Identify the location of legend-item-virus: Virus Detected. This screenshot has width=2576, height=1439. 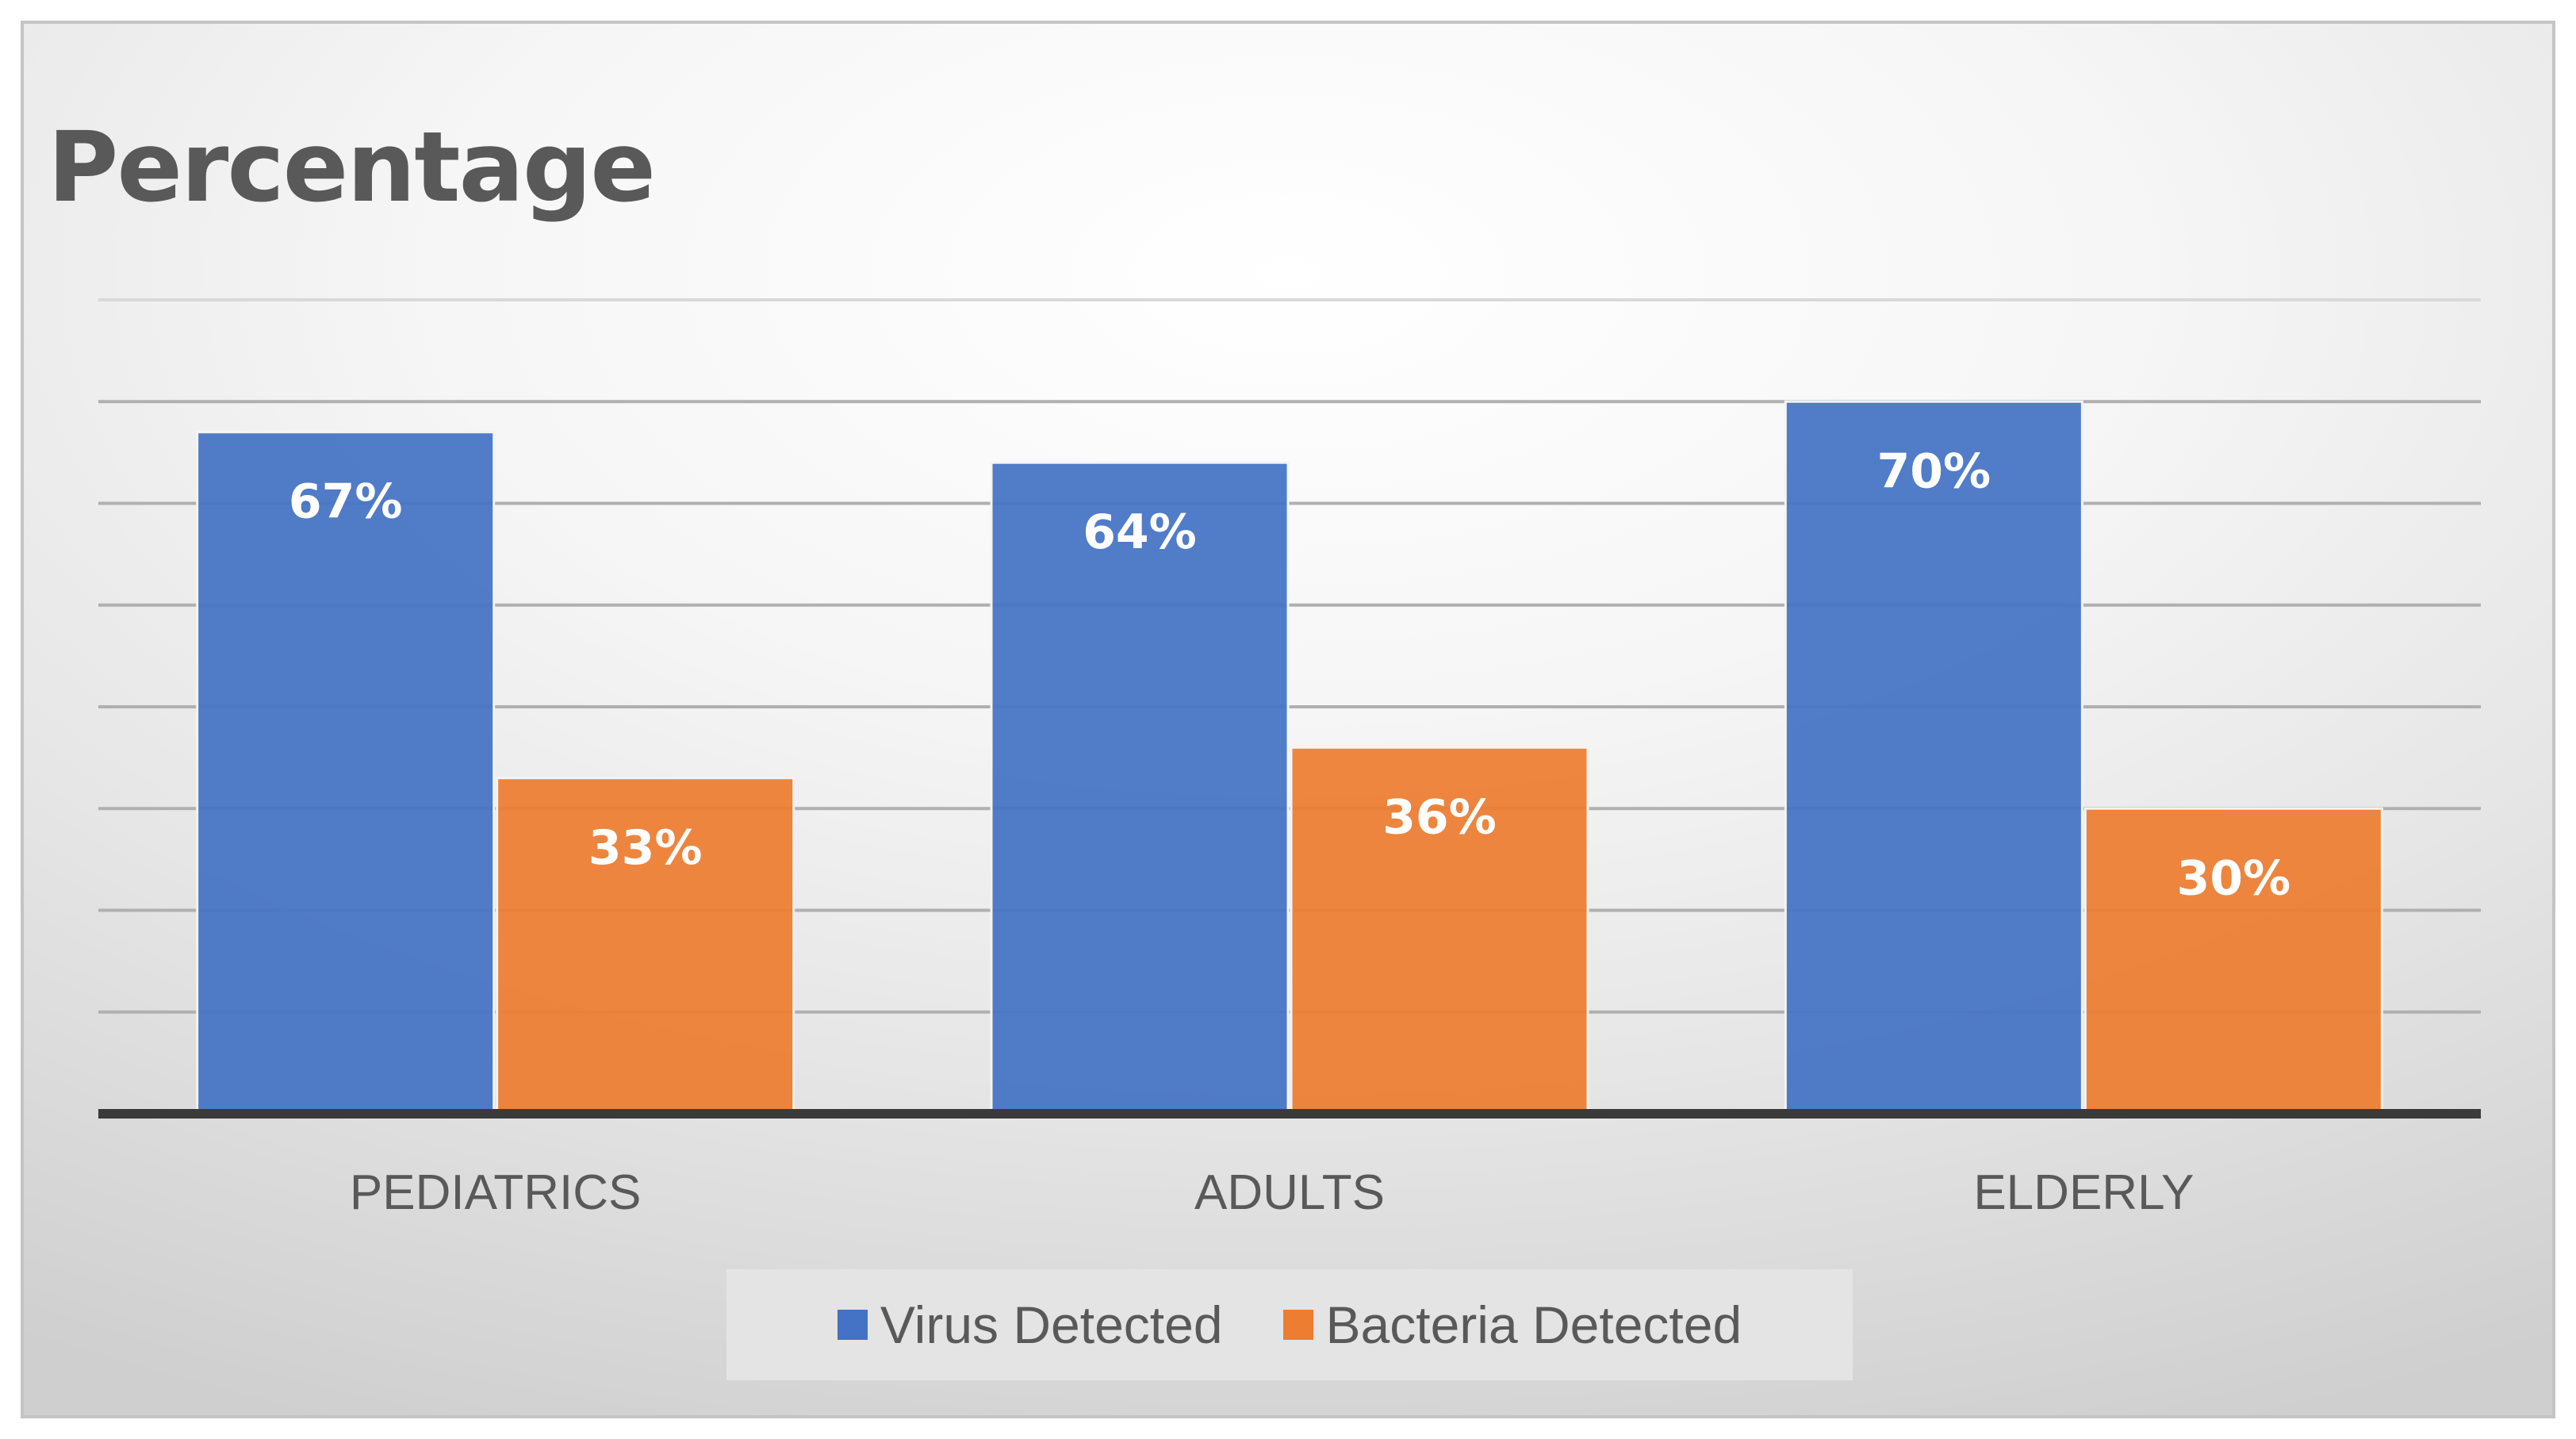
(1030, 1325).